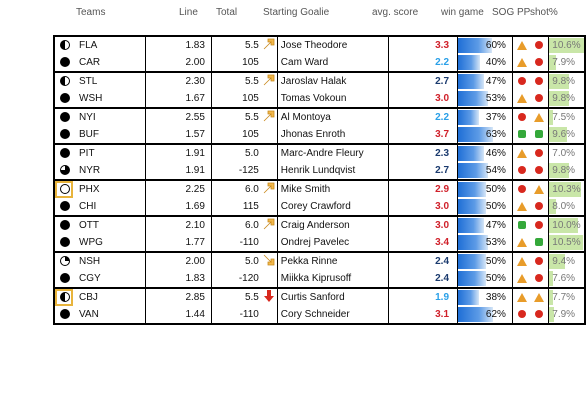 The image size is (586, 400). What do you see at coordinates (333, 171) in the screenshot?
I see `goalie-name: Henrik Lundqvist` at bounding box center [333, 171].